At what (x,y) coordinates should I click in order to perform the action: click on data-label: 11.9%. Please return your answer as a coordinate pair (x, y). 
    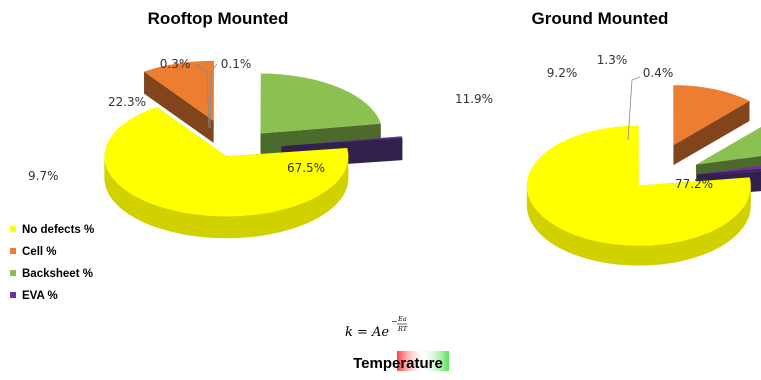
    Looking at the image, I should click on (474, 99).